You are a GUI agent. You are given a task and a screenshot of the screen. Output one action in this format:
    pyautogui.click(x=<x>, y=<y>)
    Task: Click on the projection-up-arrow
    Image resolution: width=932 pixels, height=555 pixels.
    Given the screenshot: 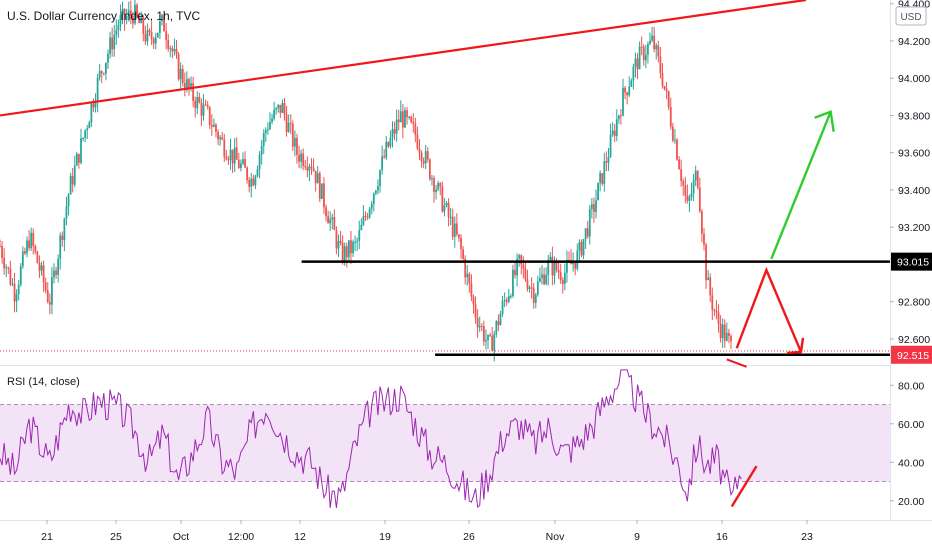 What is the action you would take?
    pyautogui.click(x=801, y=185)
    